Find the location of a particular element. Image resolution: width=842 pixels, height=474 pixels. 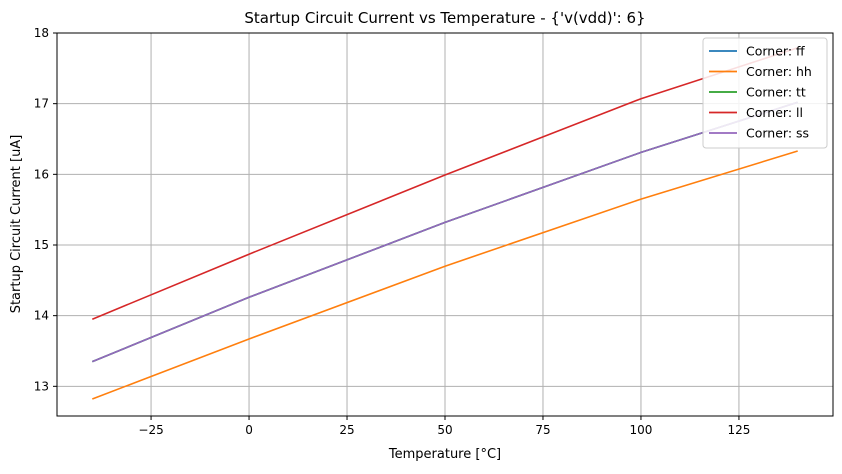

y-tick-label: 13 is located at coordinates (41, 386).